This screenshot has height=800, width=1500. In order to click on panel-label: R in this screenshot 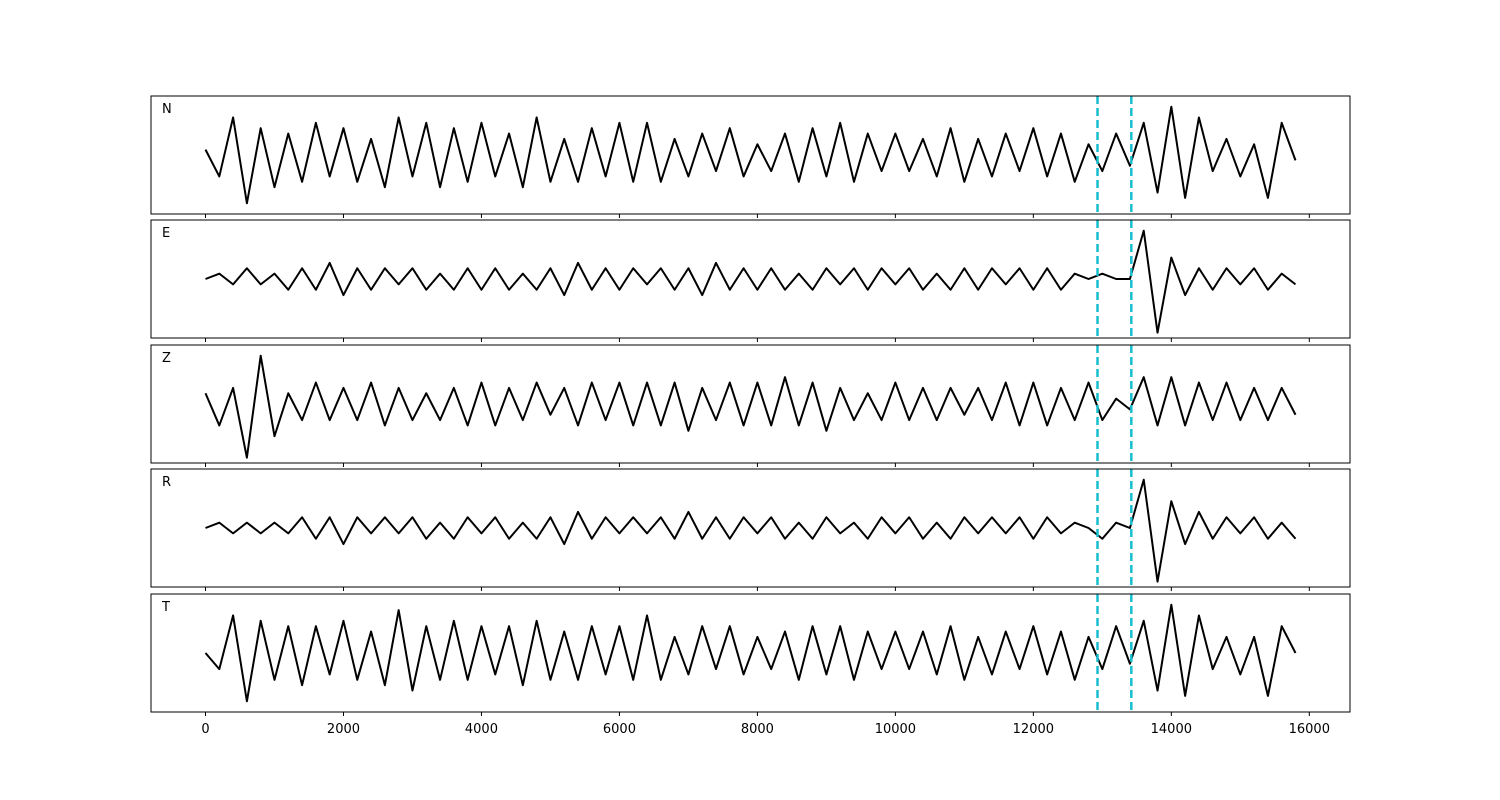, I will do `click(166, 482)`.